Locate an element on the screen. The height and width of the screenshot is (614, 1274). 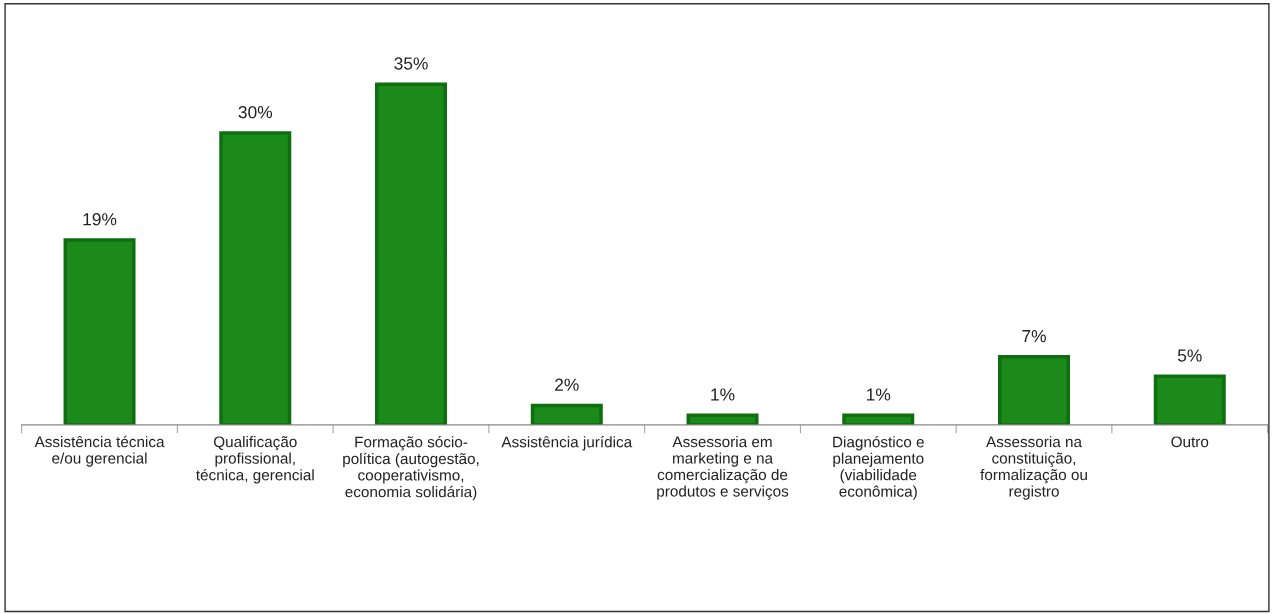
x-tick-label: Outro is located at coordinates (1190, 442).